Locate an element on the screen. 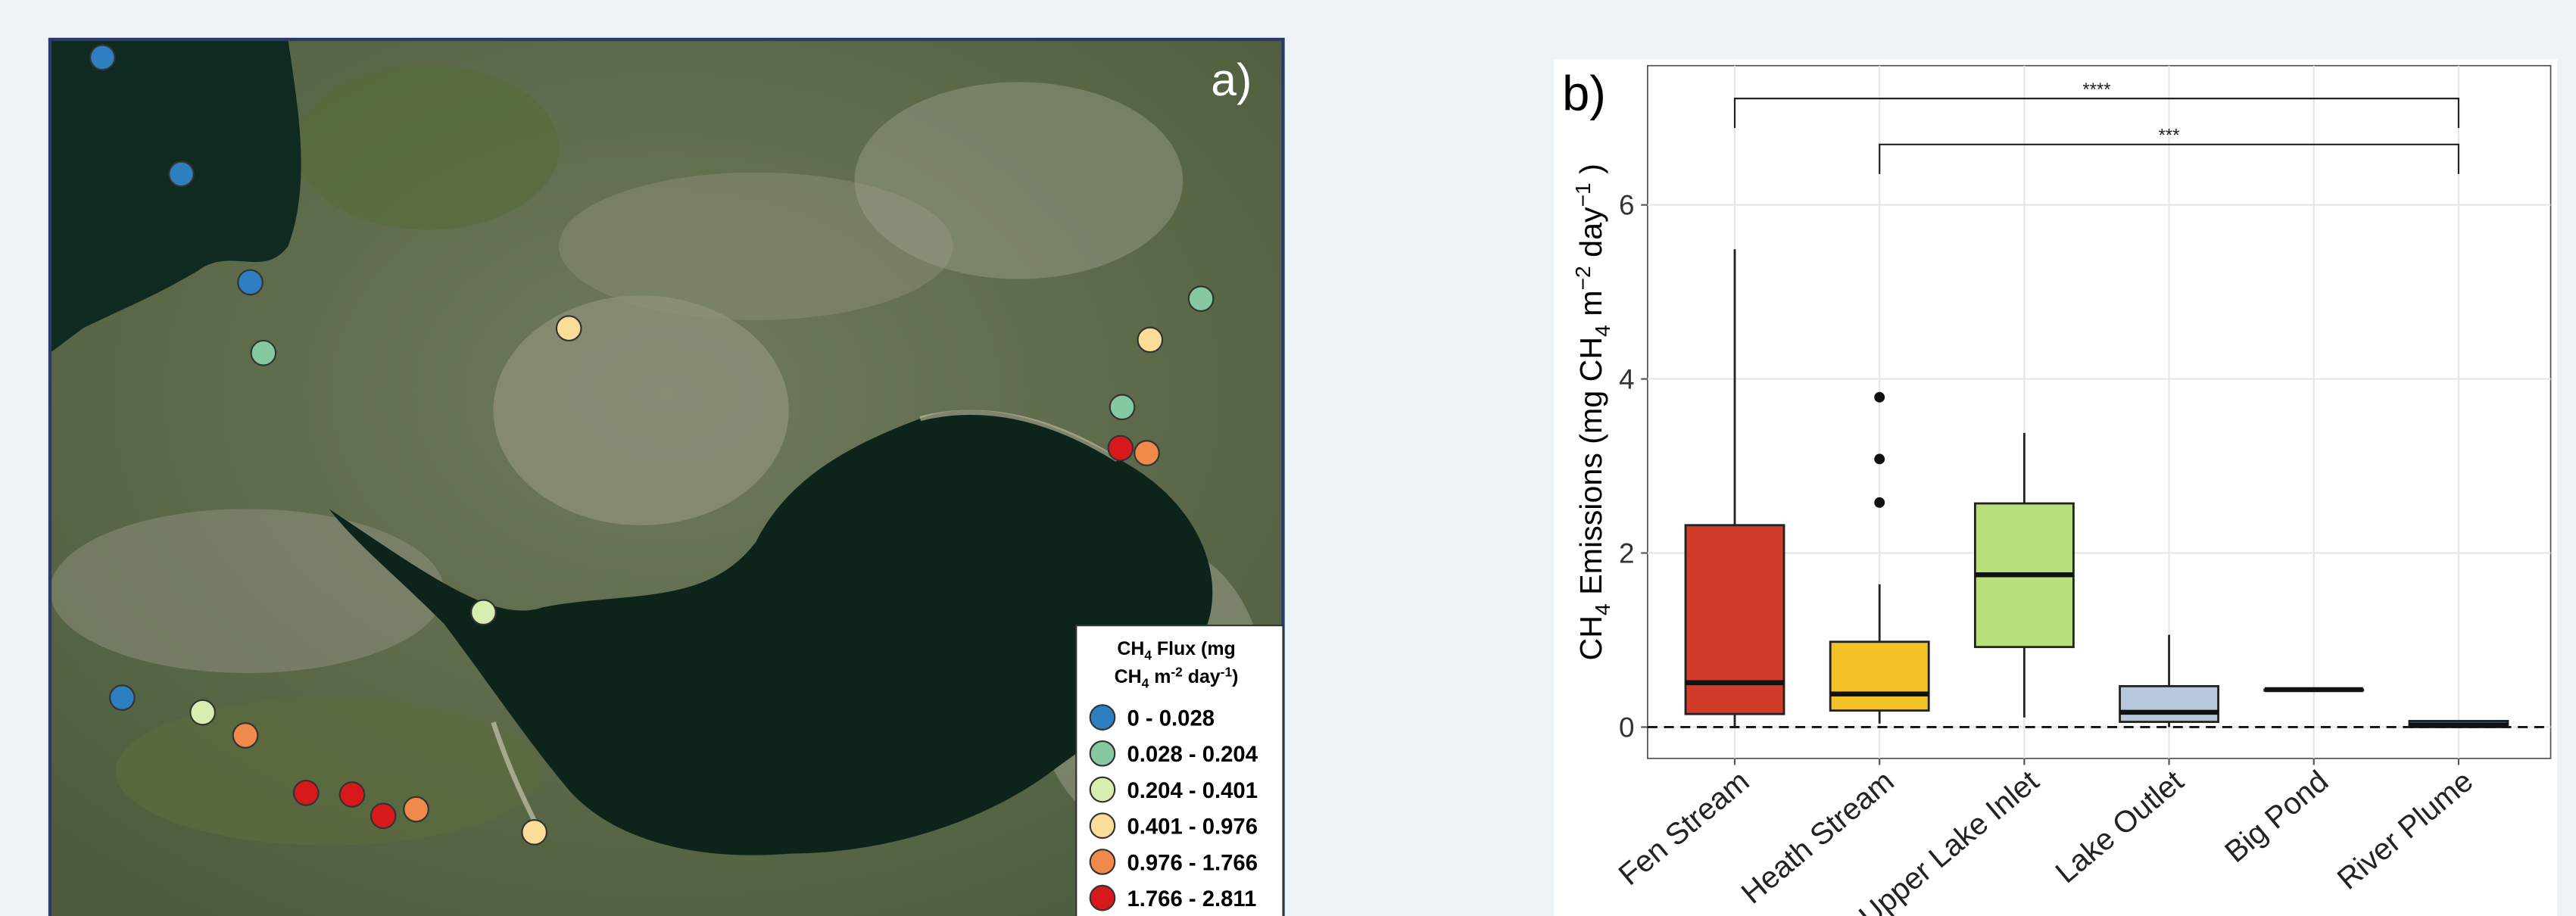 The image size is (2576, 916). y-title-part: m is located at coordinates (1590, 307).